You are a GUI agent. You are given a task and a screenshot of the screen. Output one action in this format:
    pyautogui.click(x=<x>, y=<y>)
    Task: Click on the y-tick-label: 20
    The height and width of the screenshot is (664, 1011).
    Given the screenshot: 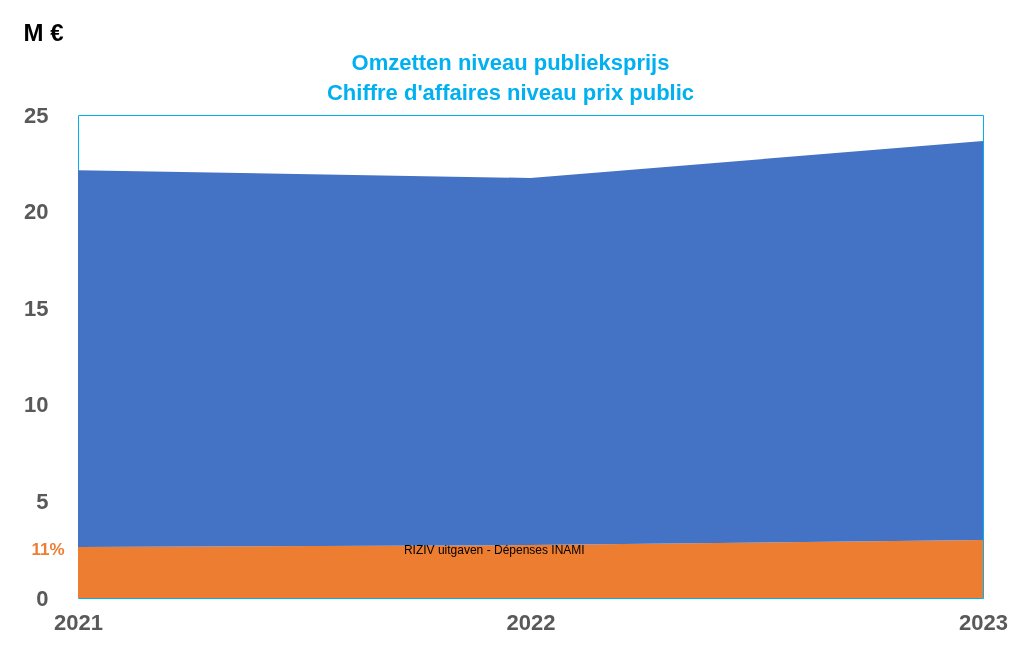 What is the action you would take?
    pyautogui.click(x=36, y=212)
    